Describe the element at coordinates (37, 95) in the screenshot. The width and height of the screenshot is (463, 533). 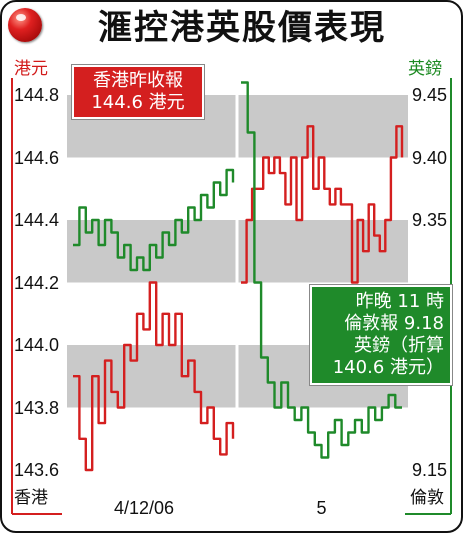
I see `left-tick-label: 144.8` at that location.